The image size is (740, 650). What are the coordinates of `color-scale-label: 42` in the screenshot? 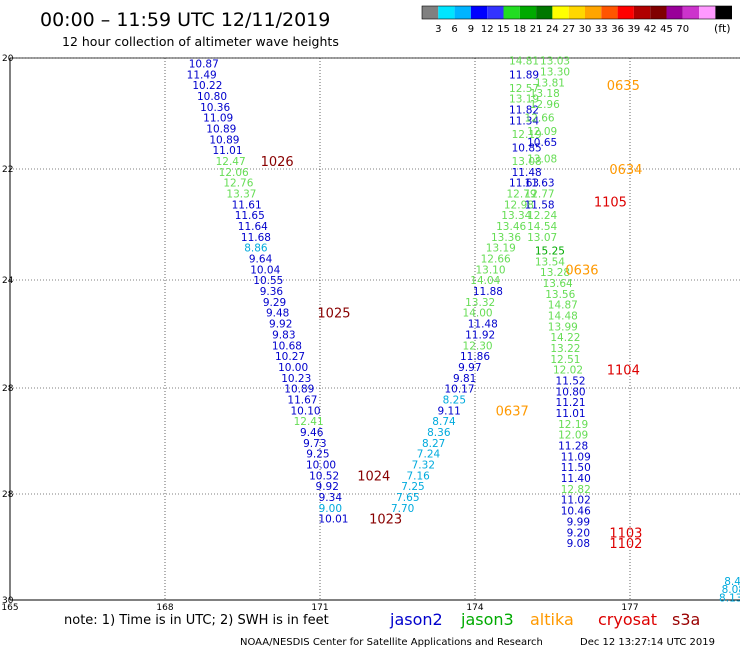 It's located at (650, 29).